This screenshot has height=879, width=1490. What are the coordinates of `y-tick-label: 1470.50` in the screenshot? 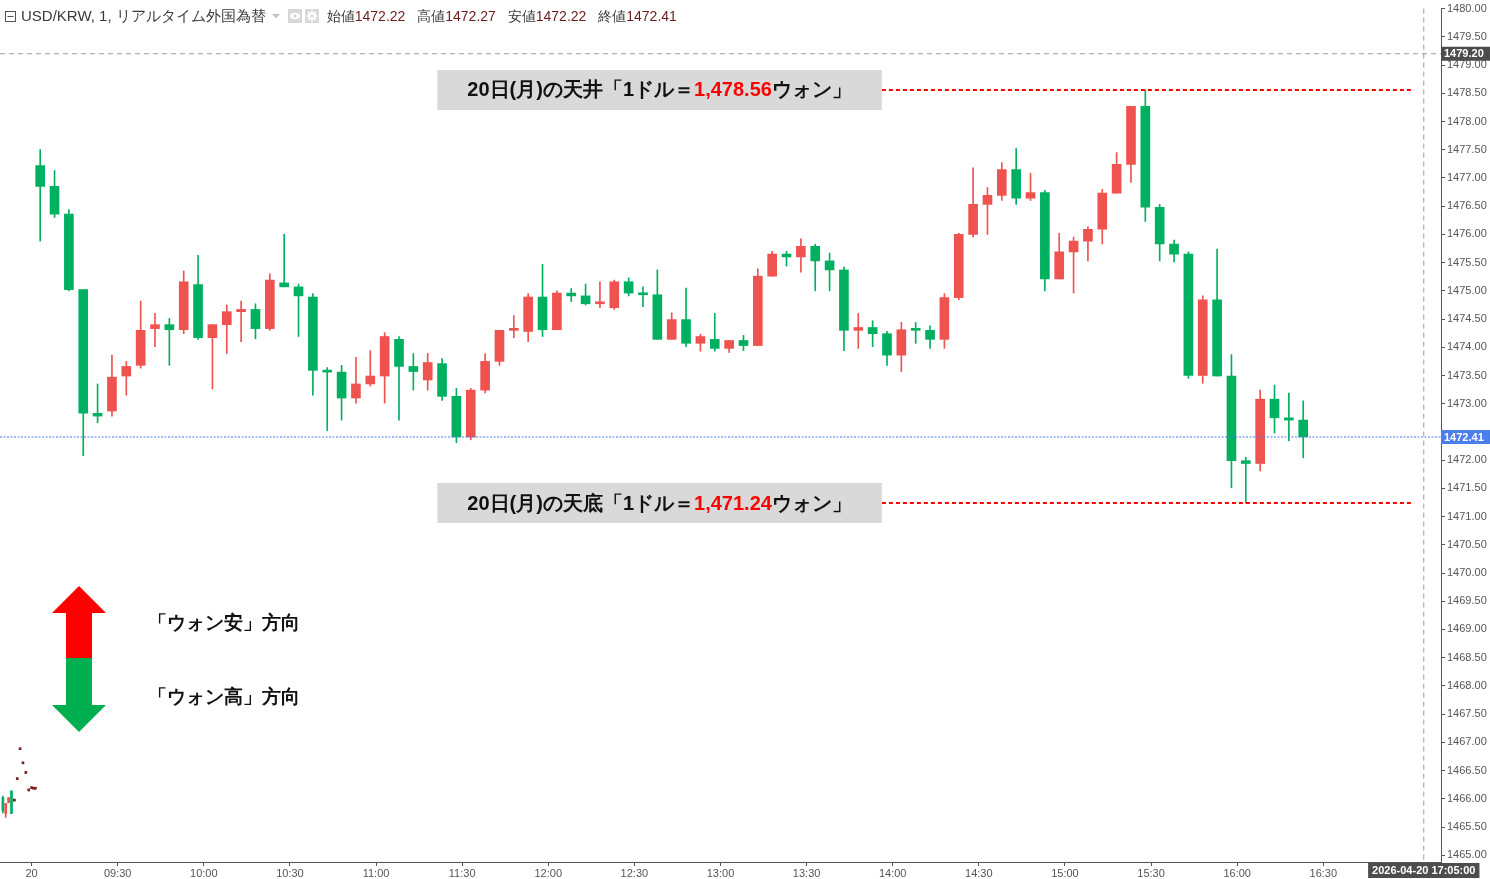 It's located at (1467, 543).